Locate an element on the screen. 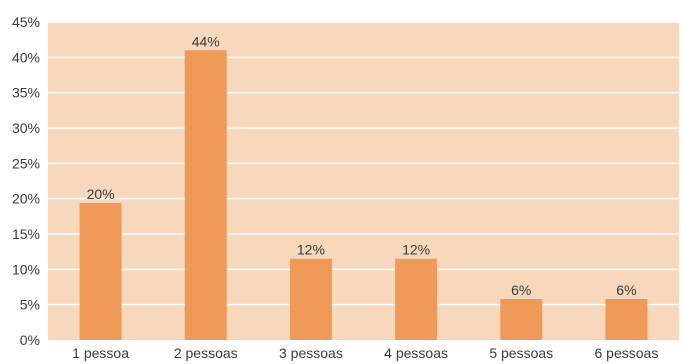 The image size is (686, 364). y-tick-label: 15% is located at coordinates (26, 234).